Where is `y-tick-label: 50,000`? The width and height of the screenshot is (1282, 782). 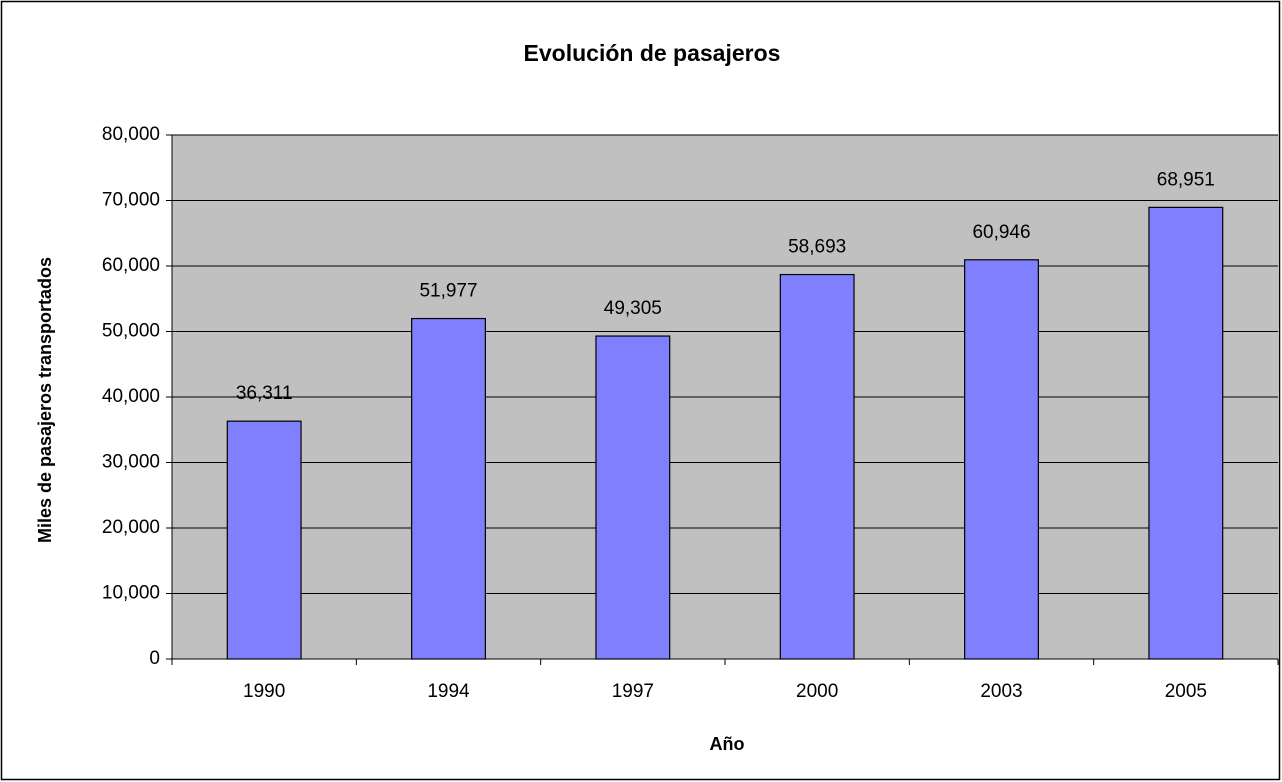 y-tick-label: 50,000 is located at coordinates (131, 331).